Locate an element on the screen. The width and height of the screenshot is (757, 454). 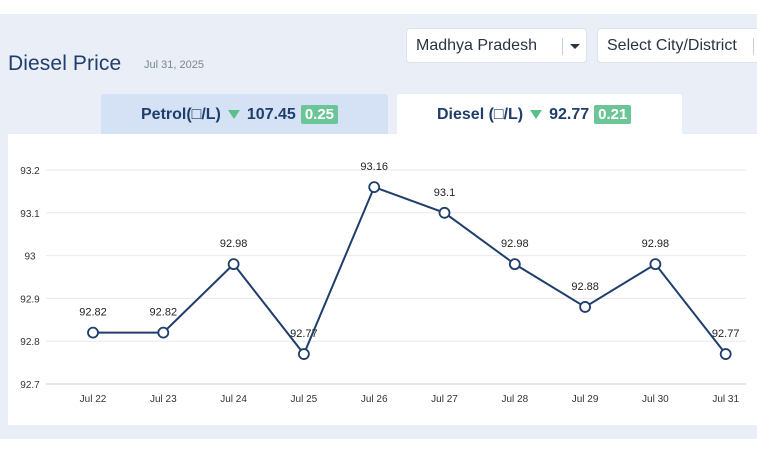
page-title: Diesel Price is located at coordinates (65, 63).